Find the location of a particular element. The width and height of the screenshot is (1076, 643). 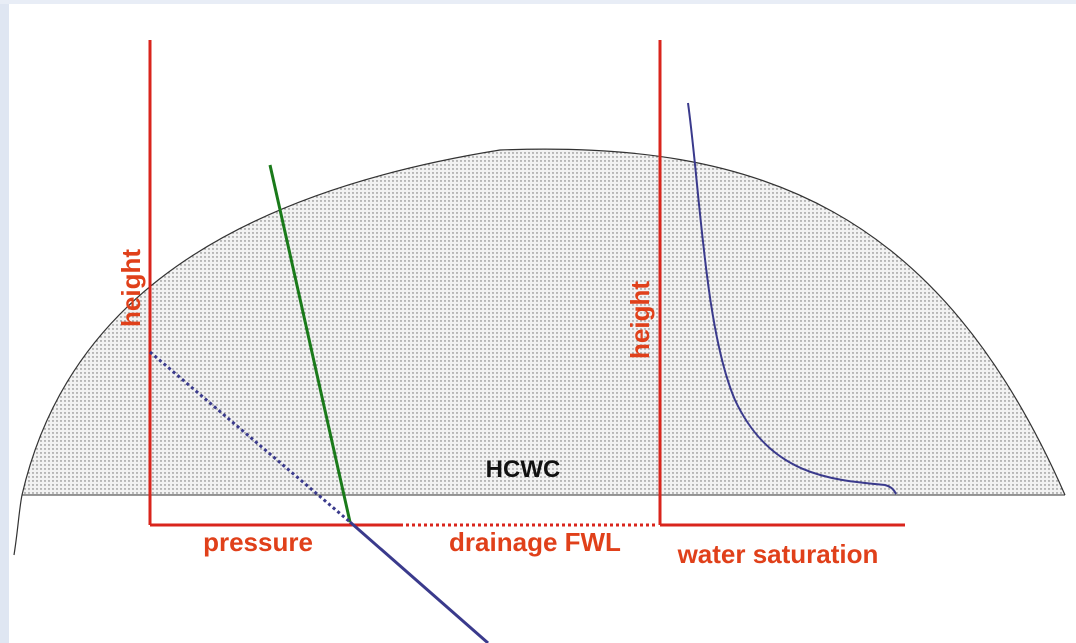

hydrocarbon-gradient is located at coordinates (310, 343).